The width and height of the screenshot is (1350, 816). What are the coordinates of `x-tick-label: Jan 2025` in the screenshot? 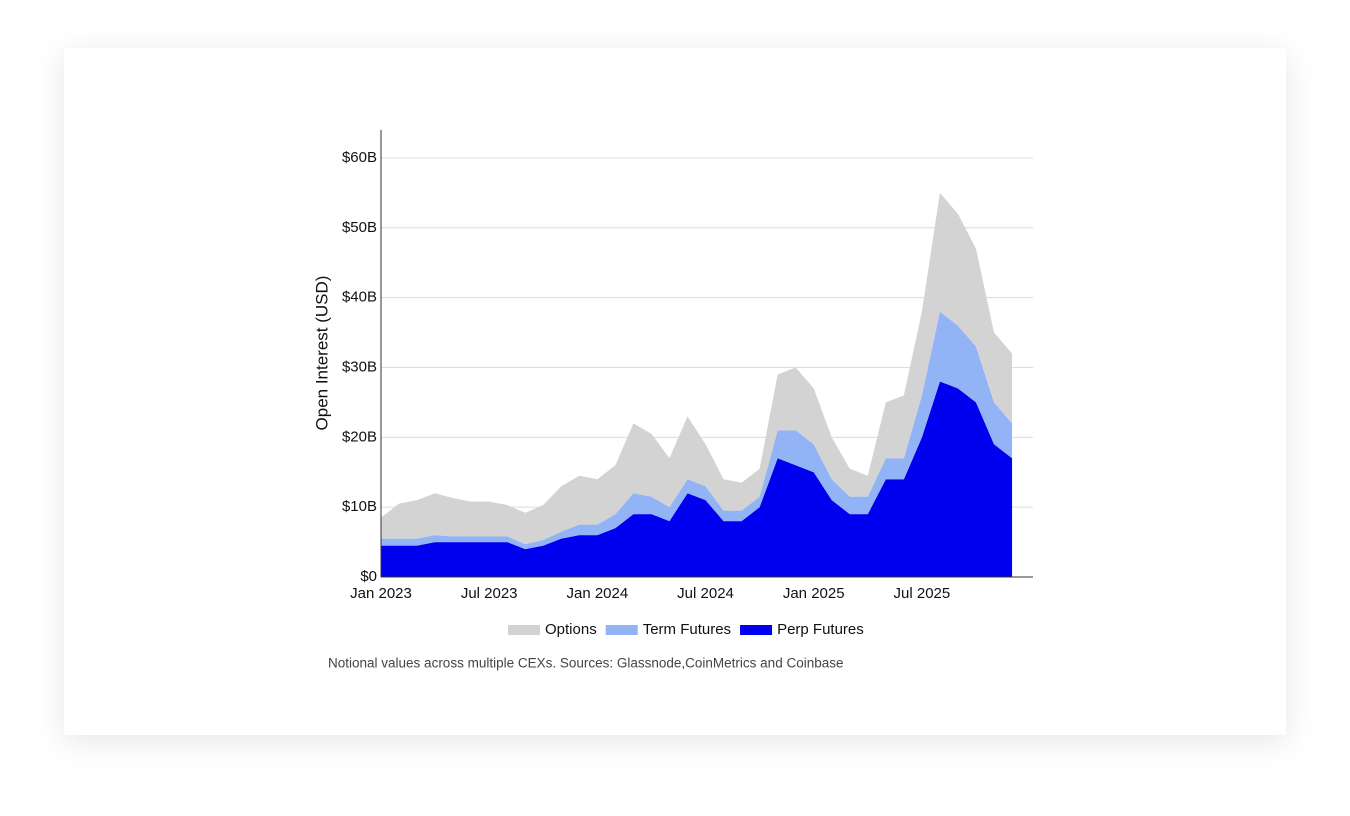 It's located at (814, 593).